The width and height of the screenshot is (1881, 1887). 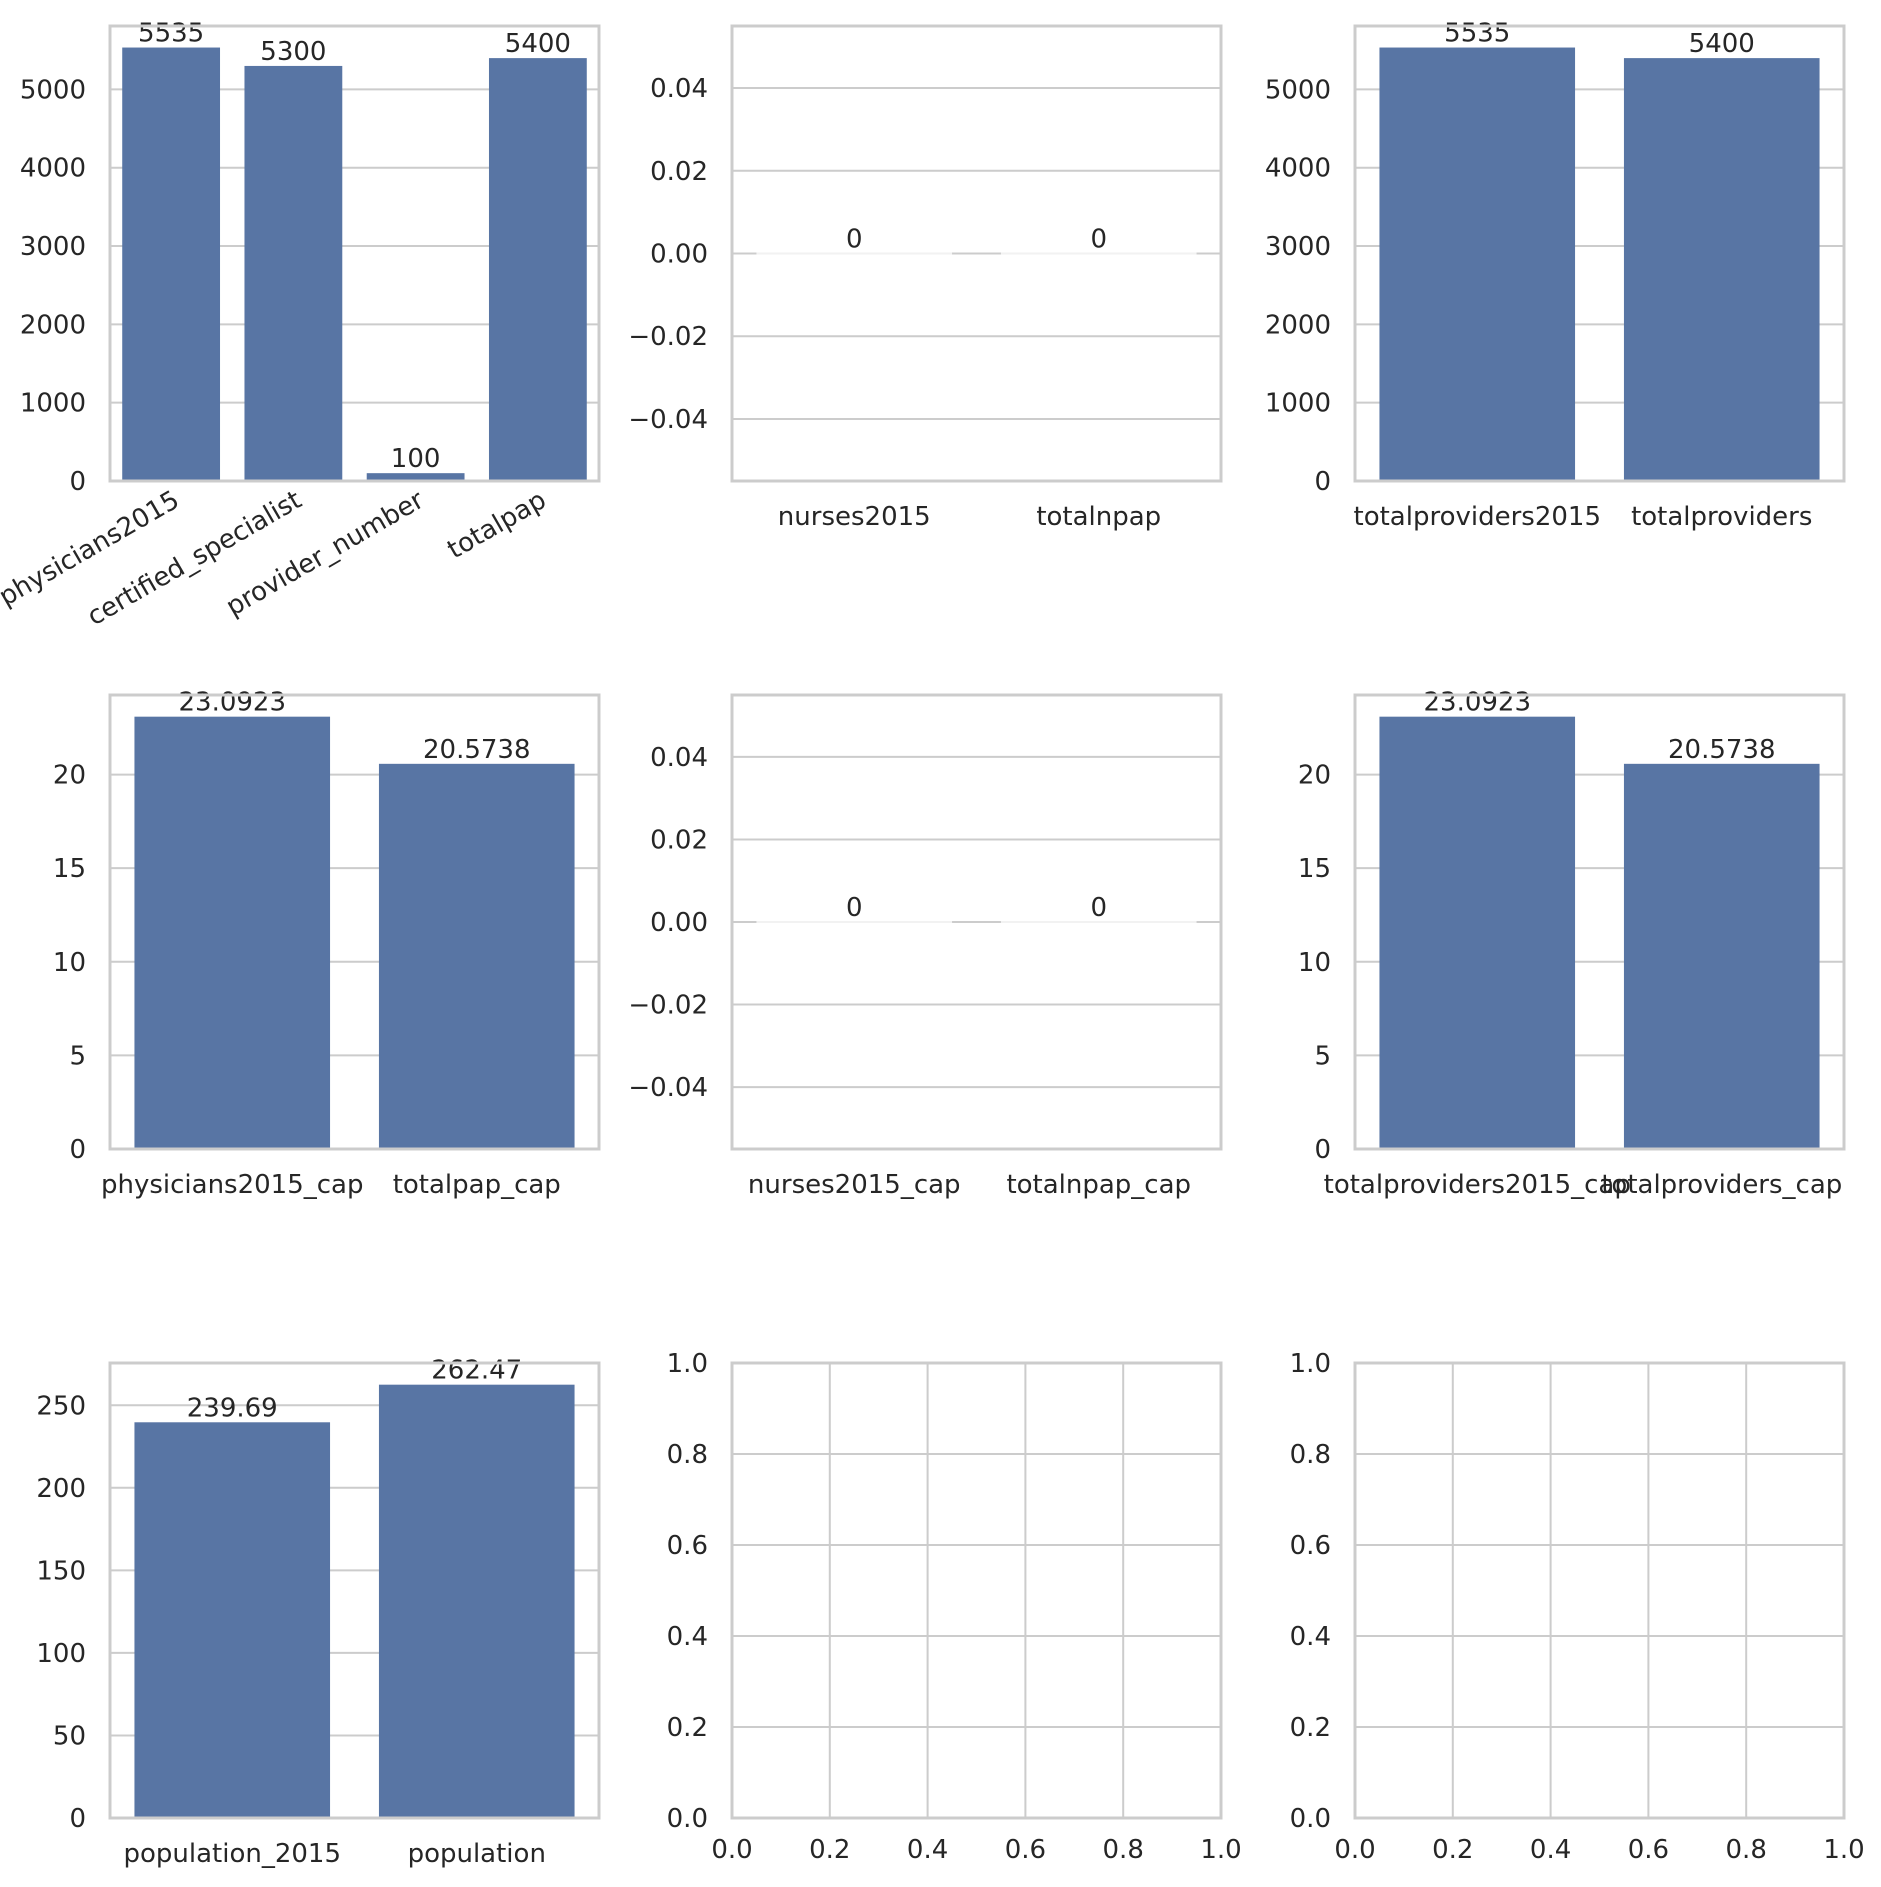 What do you see at coordinates (1025, 1850) in the screenshot?
I see `x-tick-label: 0.6` at bounding box center [1025, 1850].